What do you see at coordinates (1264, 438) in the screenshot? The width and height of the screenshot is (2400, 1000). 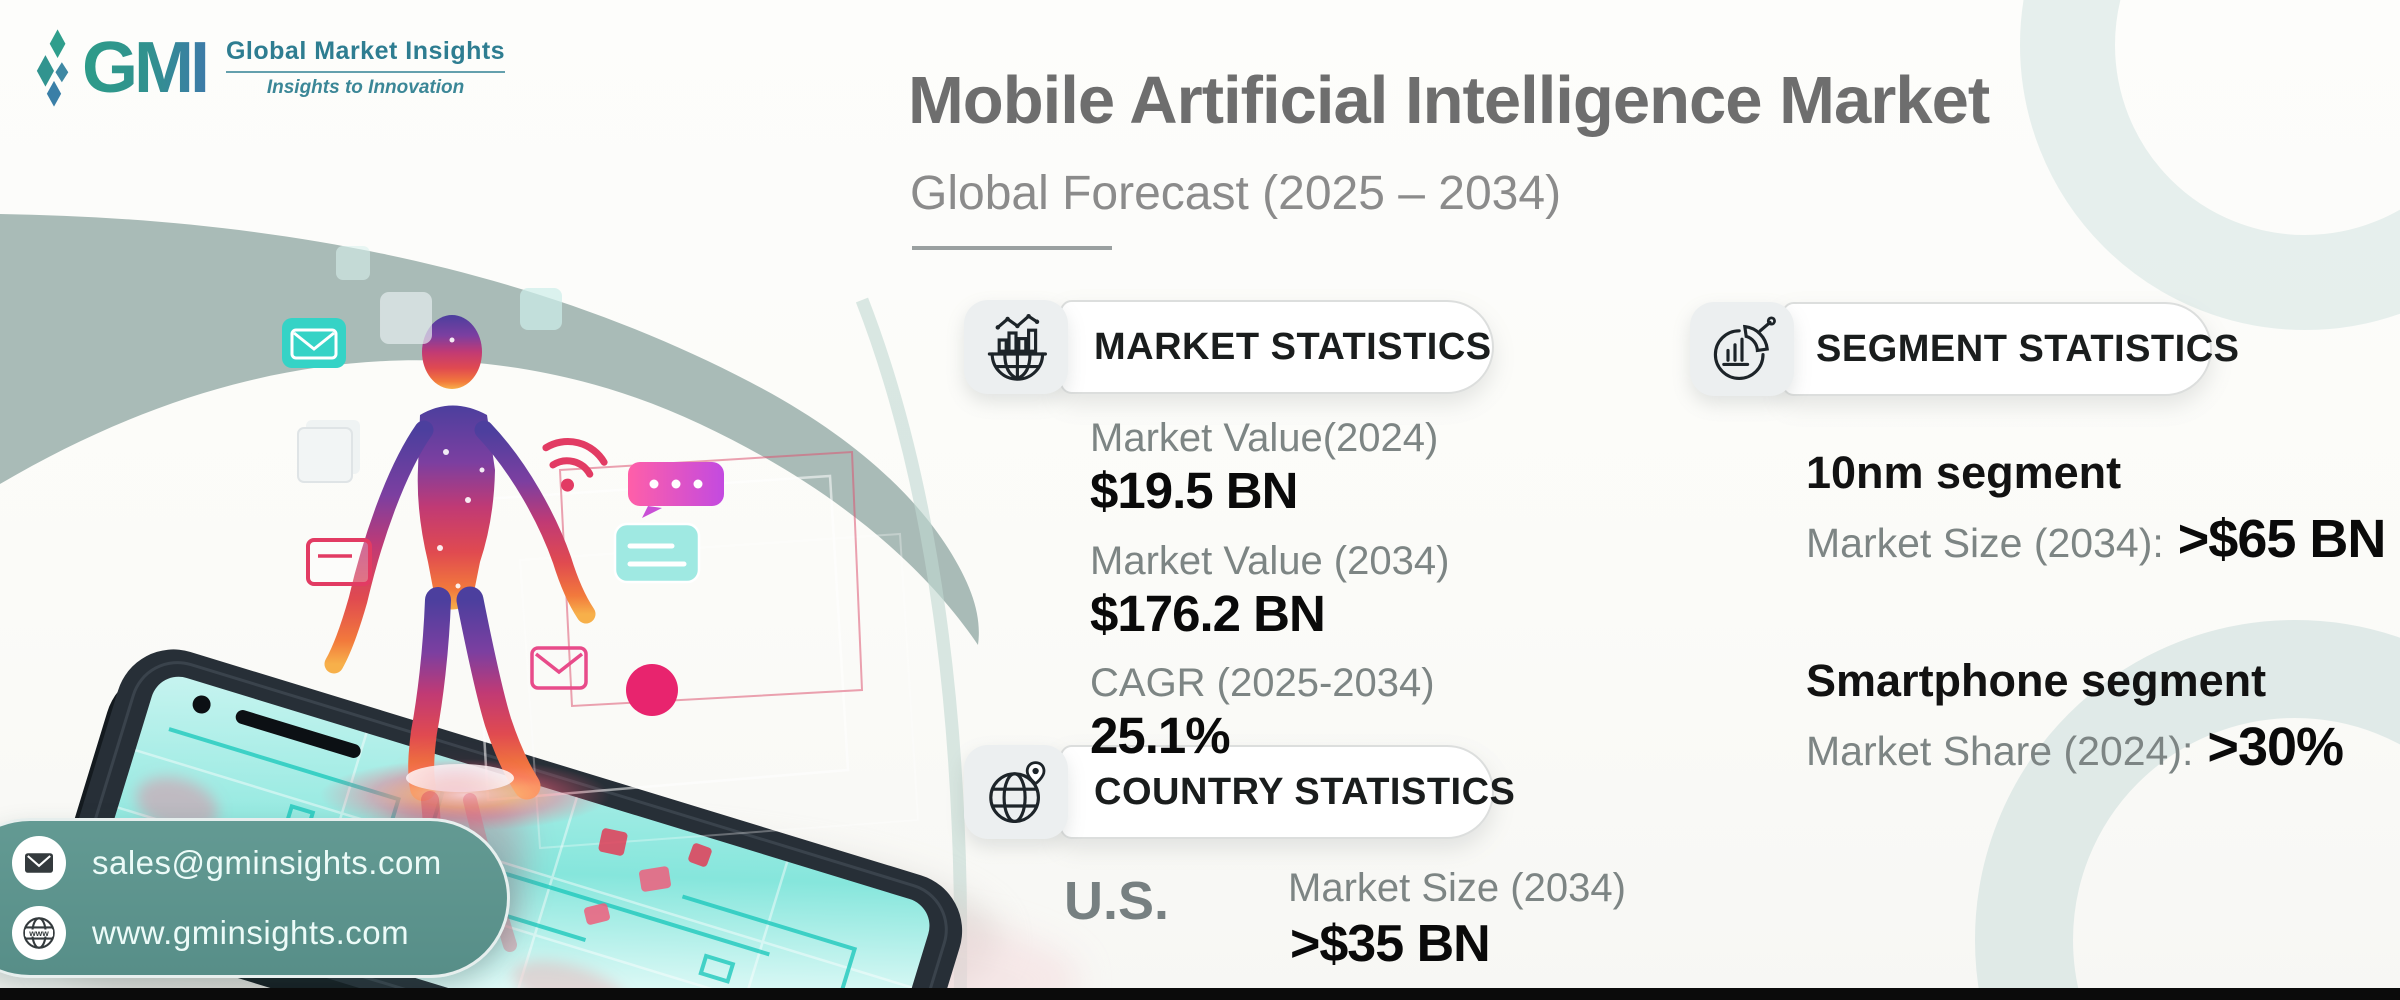 I see `market-value-2024-label: Market Value(2024)` at bounding box center [1264, 438].